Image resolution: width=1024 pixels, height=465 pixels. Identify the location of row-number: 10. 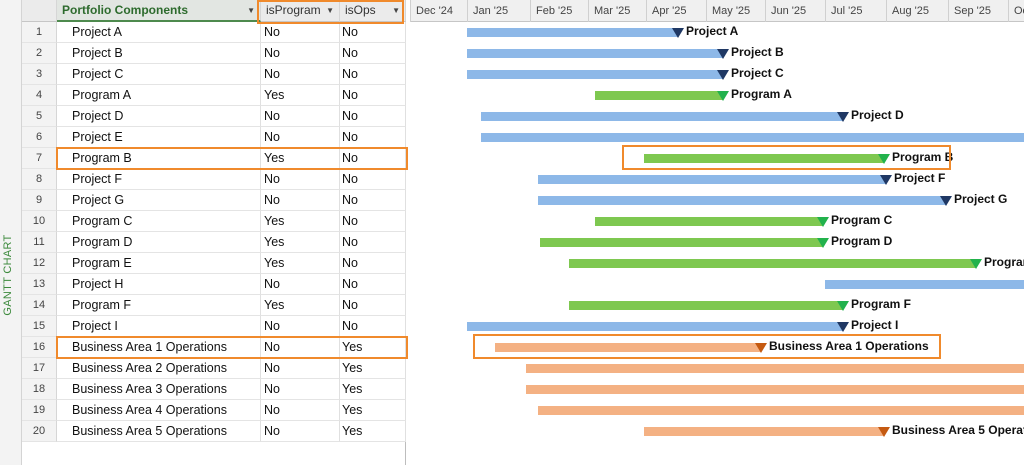
(39, 221).